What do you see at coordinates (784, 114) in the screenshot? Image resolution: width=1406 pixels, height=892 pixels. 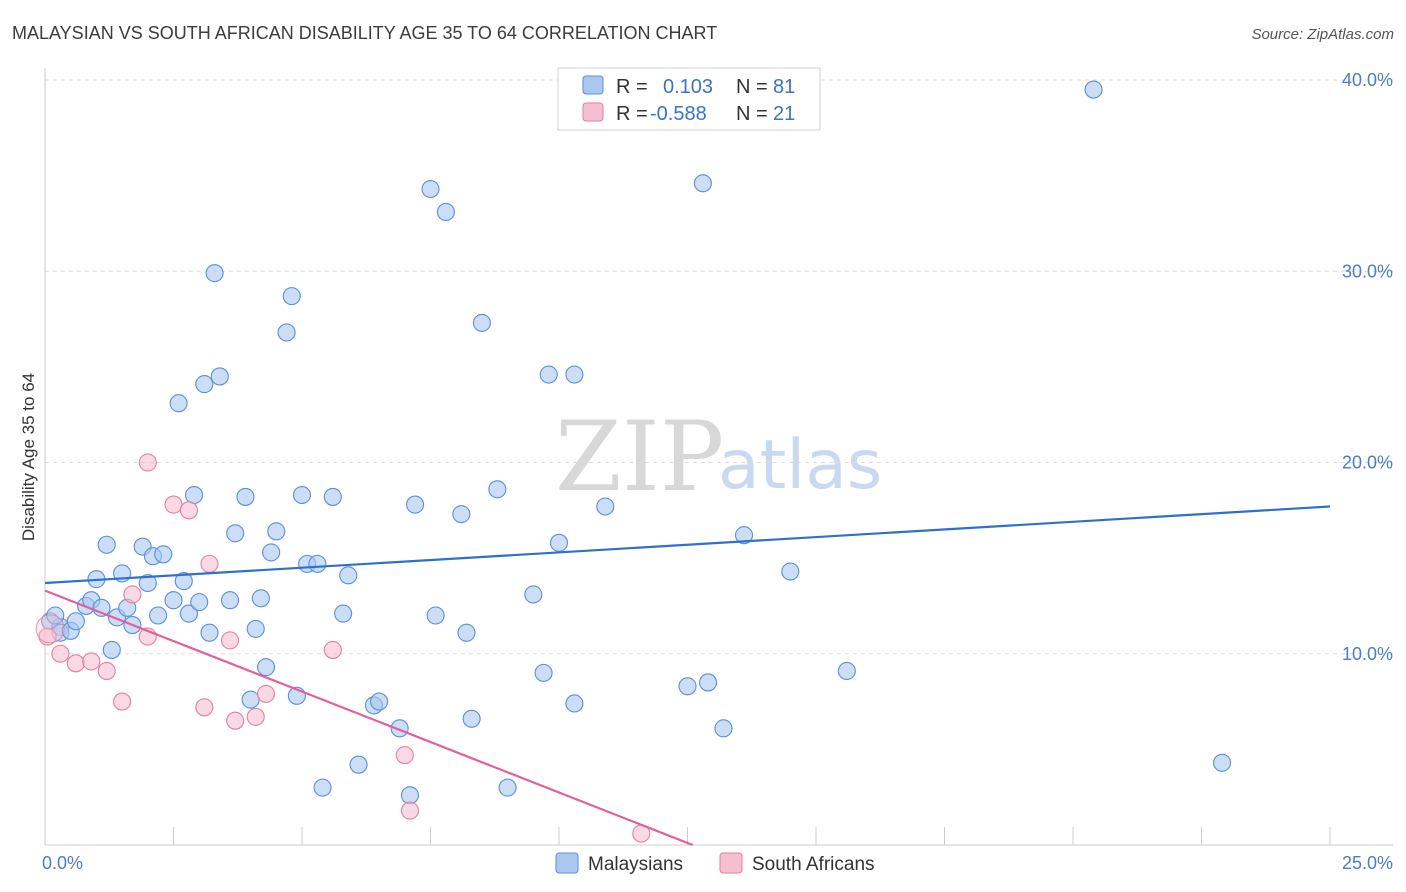 I see `legend-n-value-2: 21` at bounding box center [784, 114].